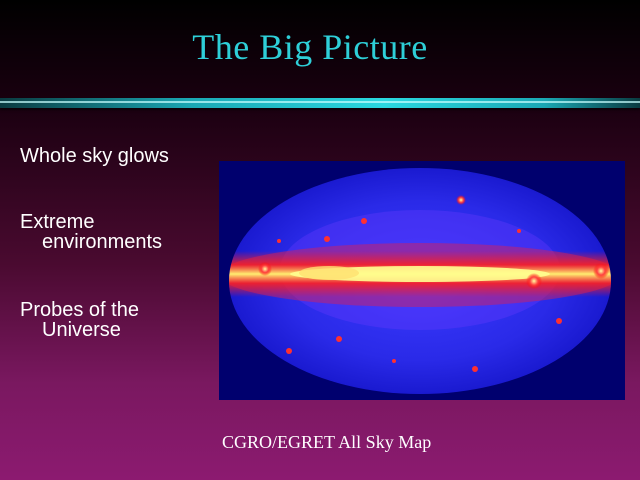  Describe the element at coordinates (81, 330) in the screenshot. I see `bullet-text-continued: Universe` at that location.